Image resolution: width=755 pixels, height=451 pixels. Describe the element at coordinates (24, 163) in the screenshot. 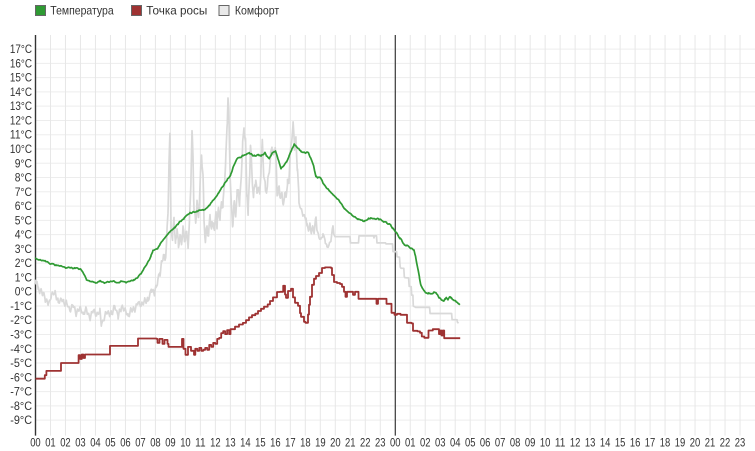

I see `svg-text: 9°C` at that location.